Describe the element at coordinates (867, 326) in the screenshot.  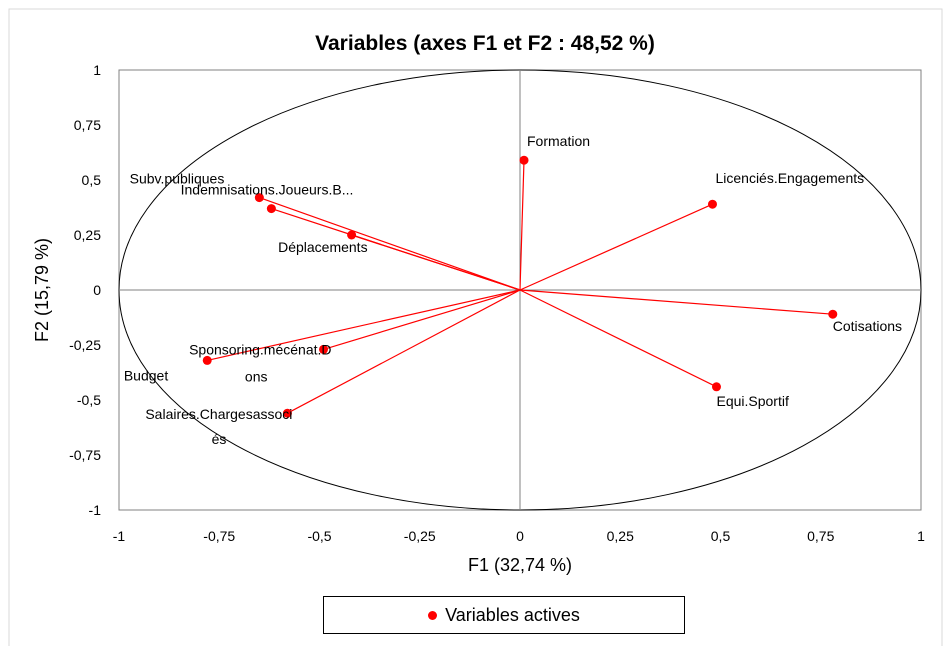
I see `data-label: Cotisations` at that location.